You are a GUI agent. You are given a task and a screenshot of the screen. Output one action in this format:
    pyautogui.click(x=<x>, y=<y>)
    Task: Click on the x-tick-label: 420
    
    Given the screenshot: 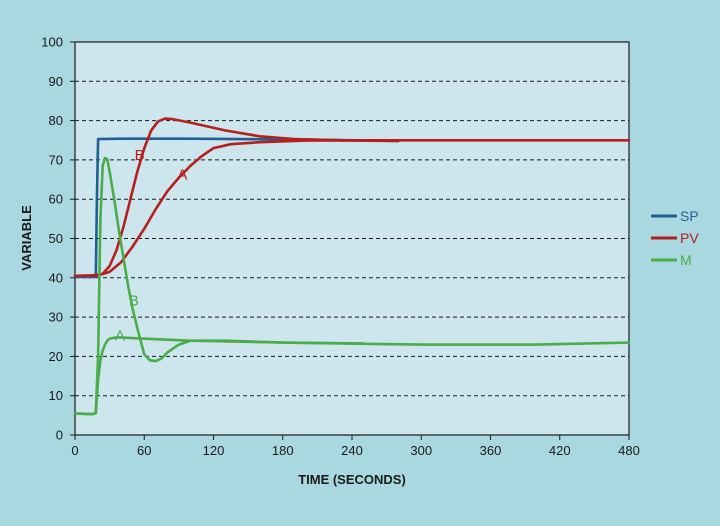 What is the action you would take?
    pyautogui.click(x=560, y=450)
    